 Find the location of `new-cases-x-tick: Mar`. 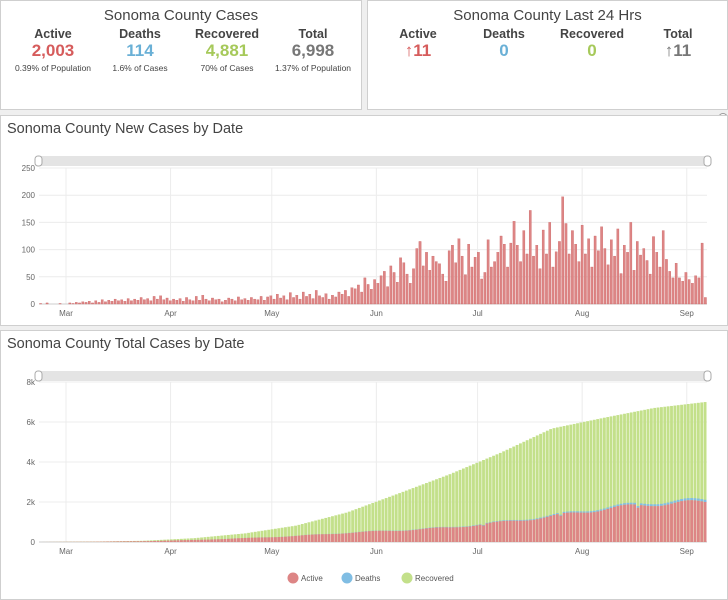

new-cases-x-tick: Mar is located at coordinates (66, 313).